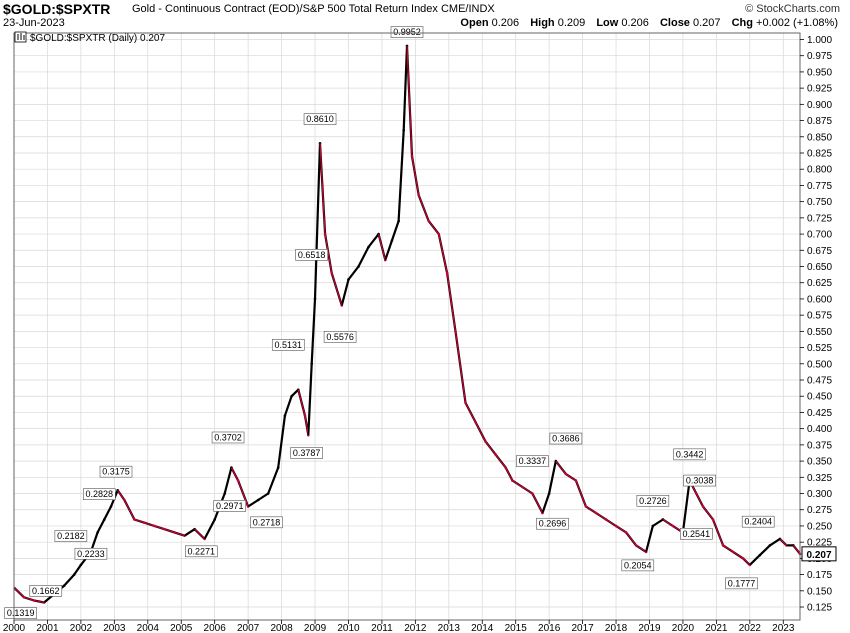  I want to click on open-label: Open, so click(474, 23).